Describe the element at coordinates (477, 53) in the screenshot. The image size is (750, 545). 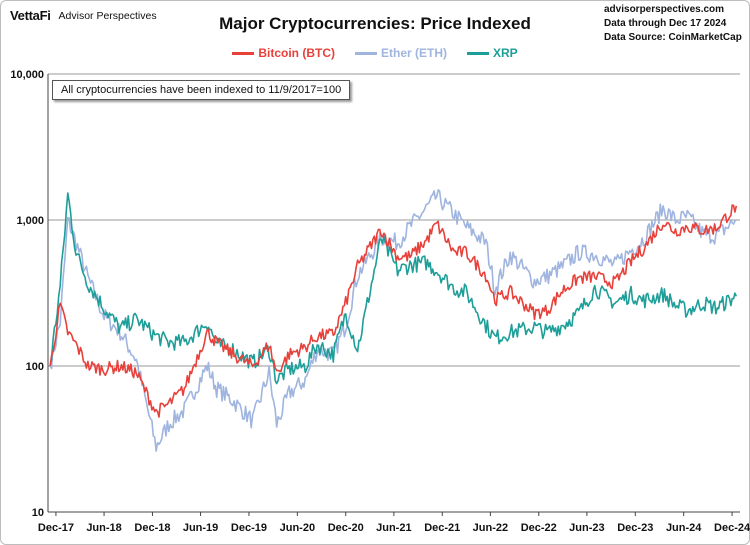
I see `legend-swatch-xrp` at that location.